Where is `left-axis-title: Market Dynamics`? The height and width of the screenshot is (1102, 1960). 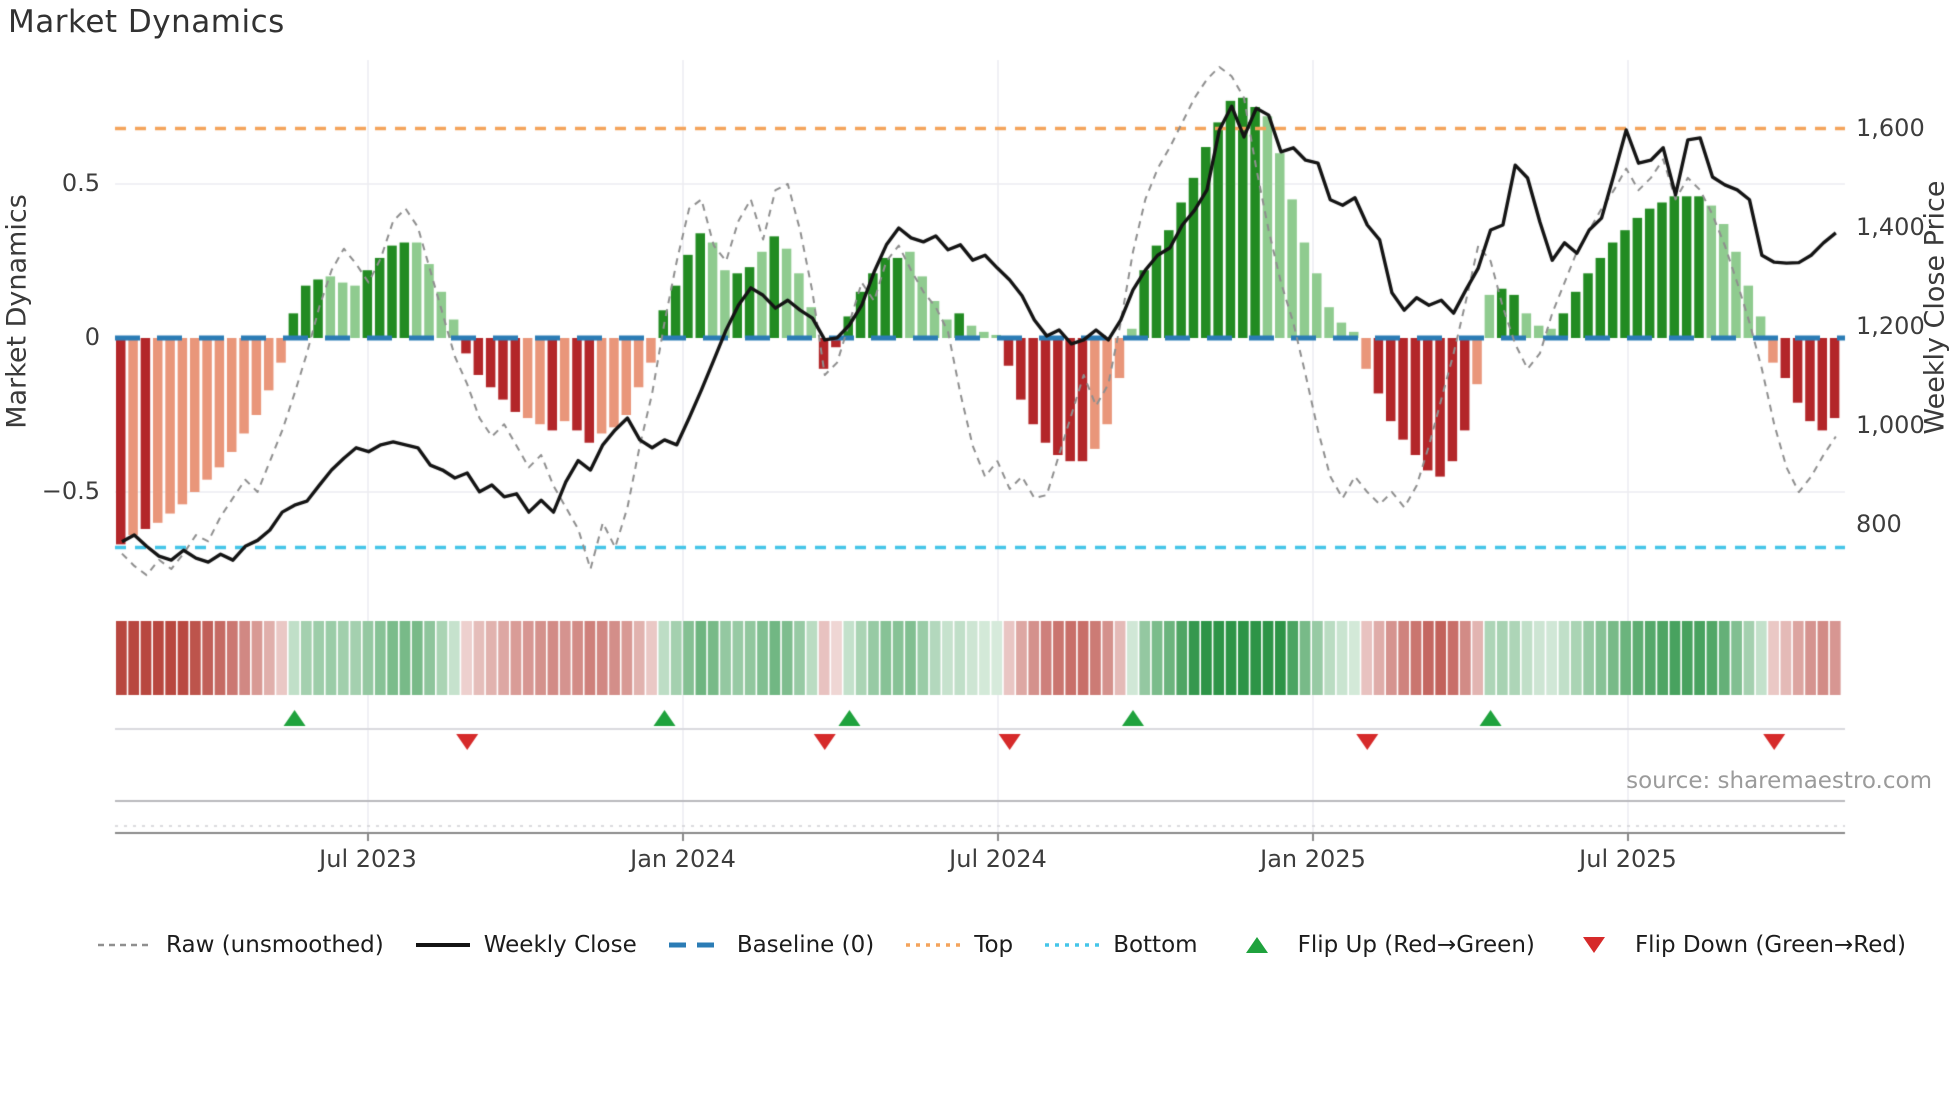
left-axis-title: Market Dynamics is located at coordinates (17, 311).